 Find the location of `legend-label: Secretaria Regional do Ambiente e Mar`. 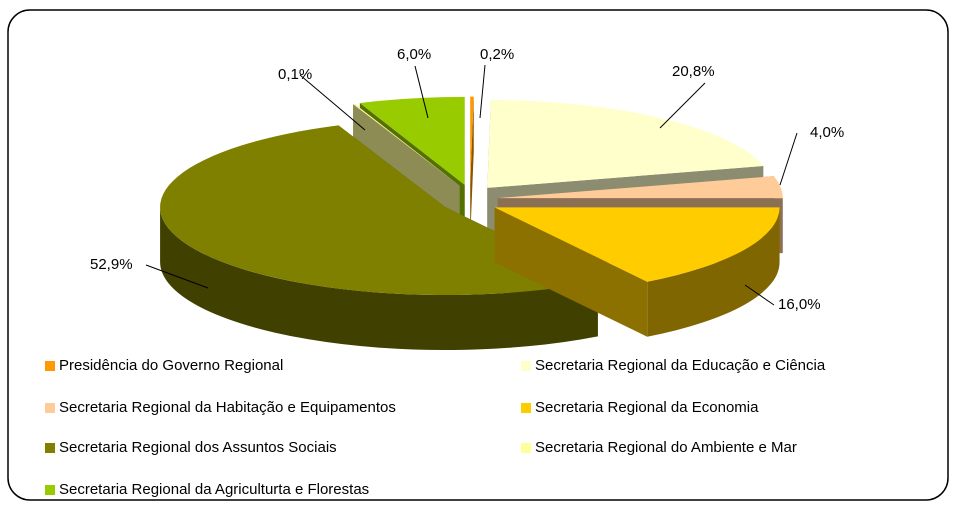

legend-label: Secretaria Regional do Ambiente e Mar is located at coordinates (666, 447).